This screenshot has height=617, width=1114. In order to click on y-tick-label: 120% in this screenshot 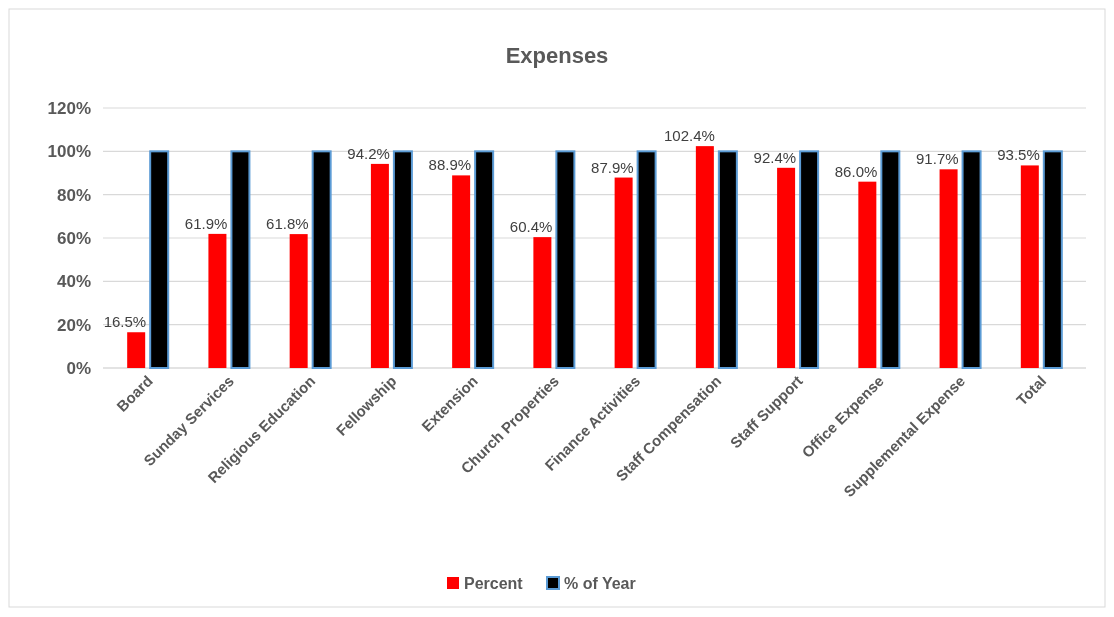, I will do `click(69, 108)`.